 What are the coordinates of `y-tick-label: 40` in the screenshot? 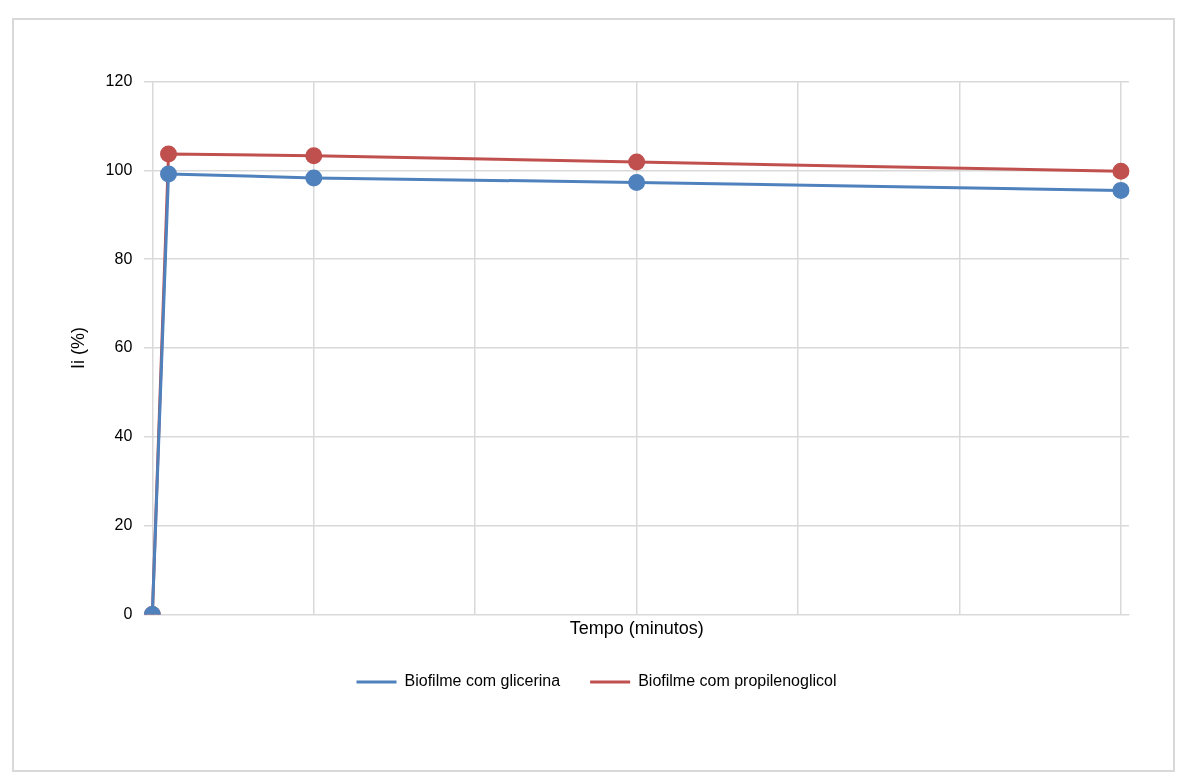 It's located at (123, 436).